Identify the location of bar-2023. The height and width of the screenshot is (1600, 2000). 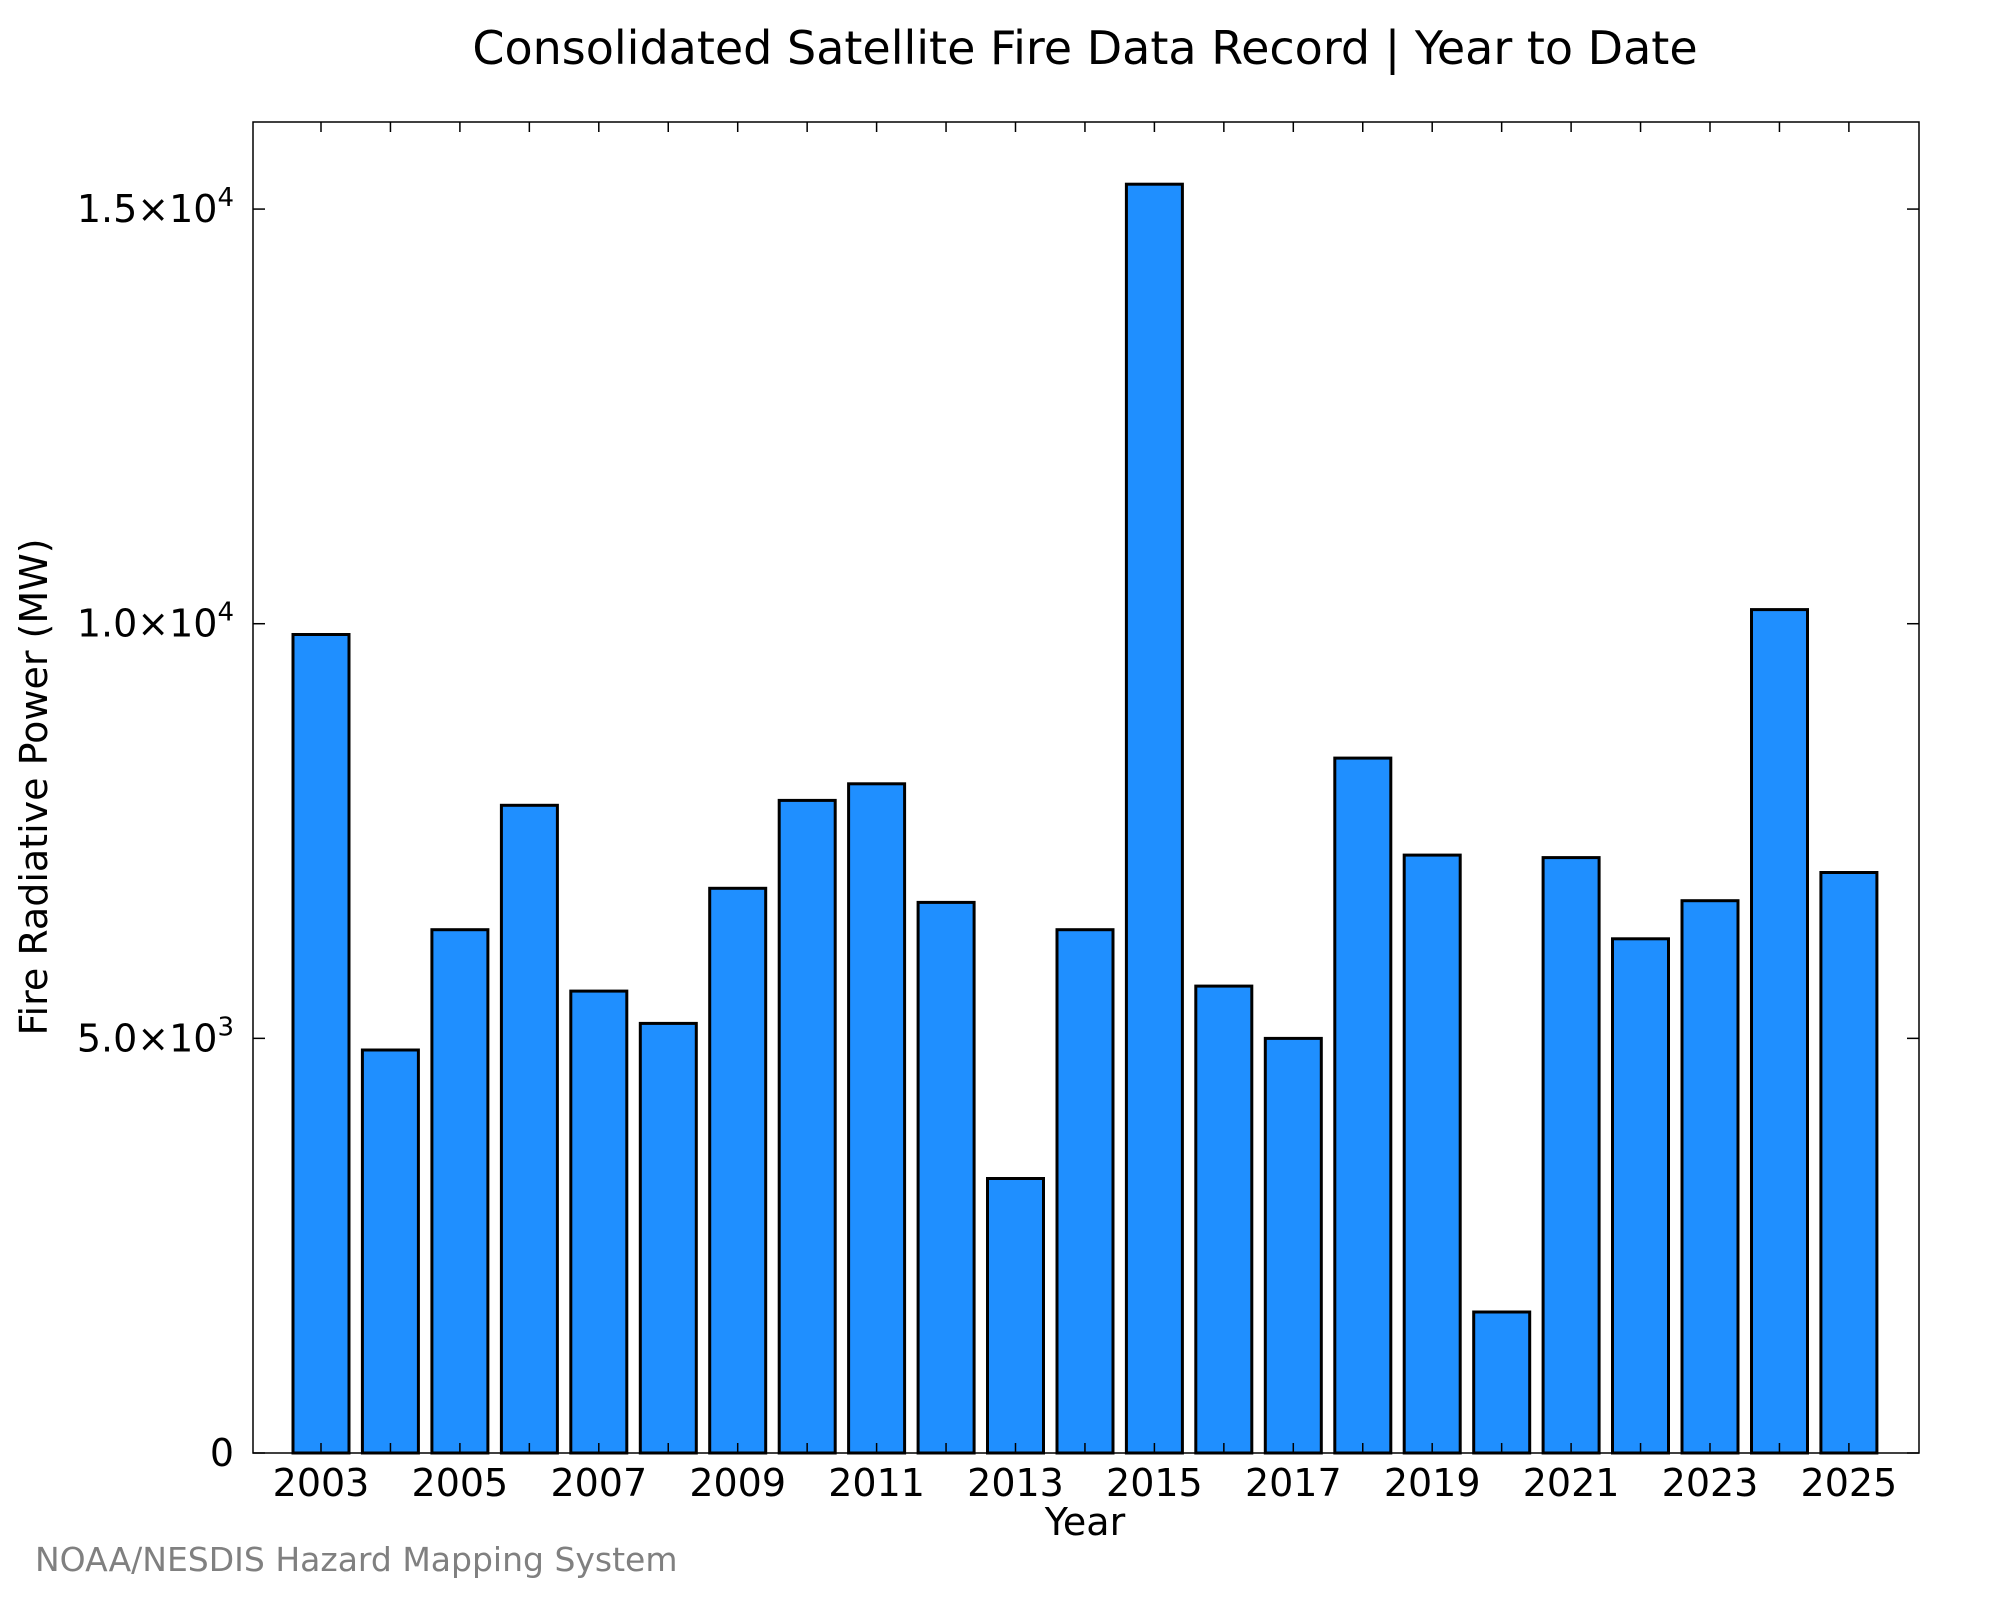
(1710, 1177).